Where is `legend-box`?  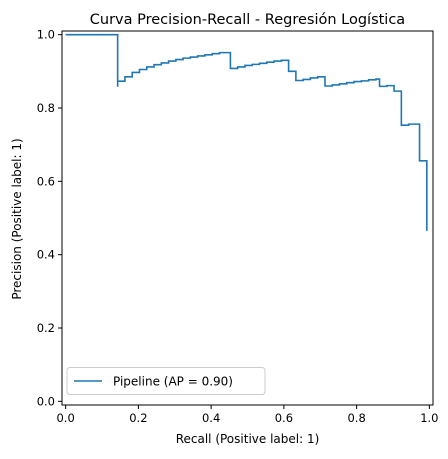
legend-box is located at coordinates (166, 381).